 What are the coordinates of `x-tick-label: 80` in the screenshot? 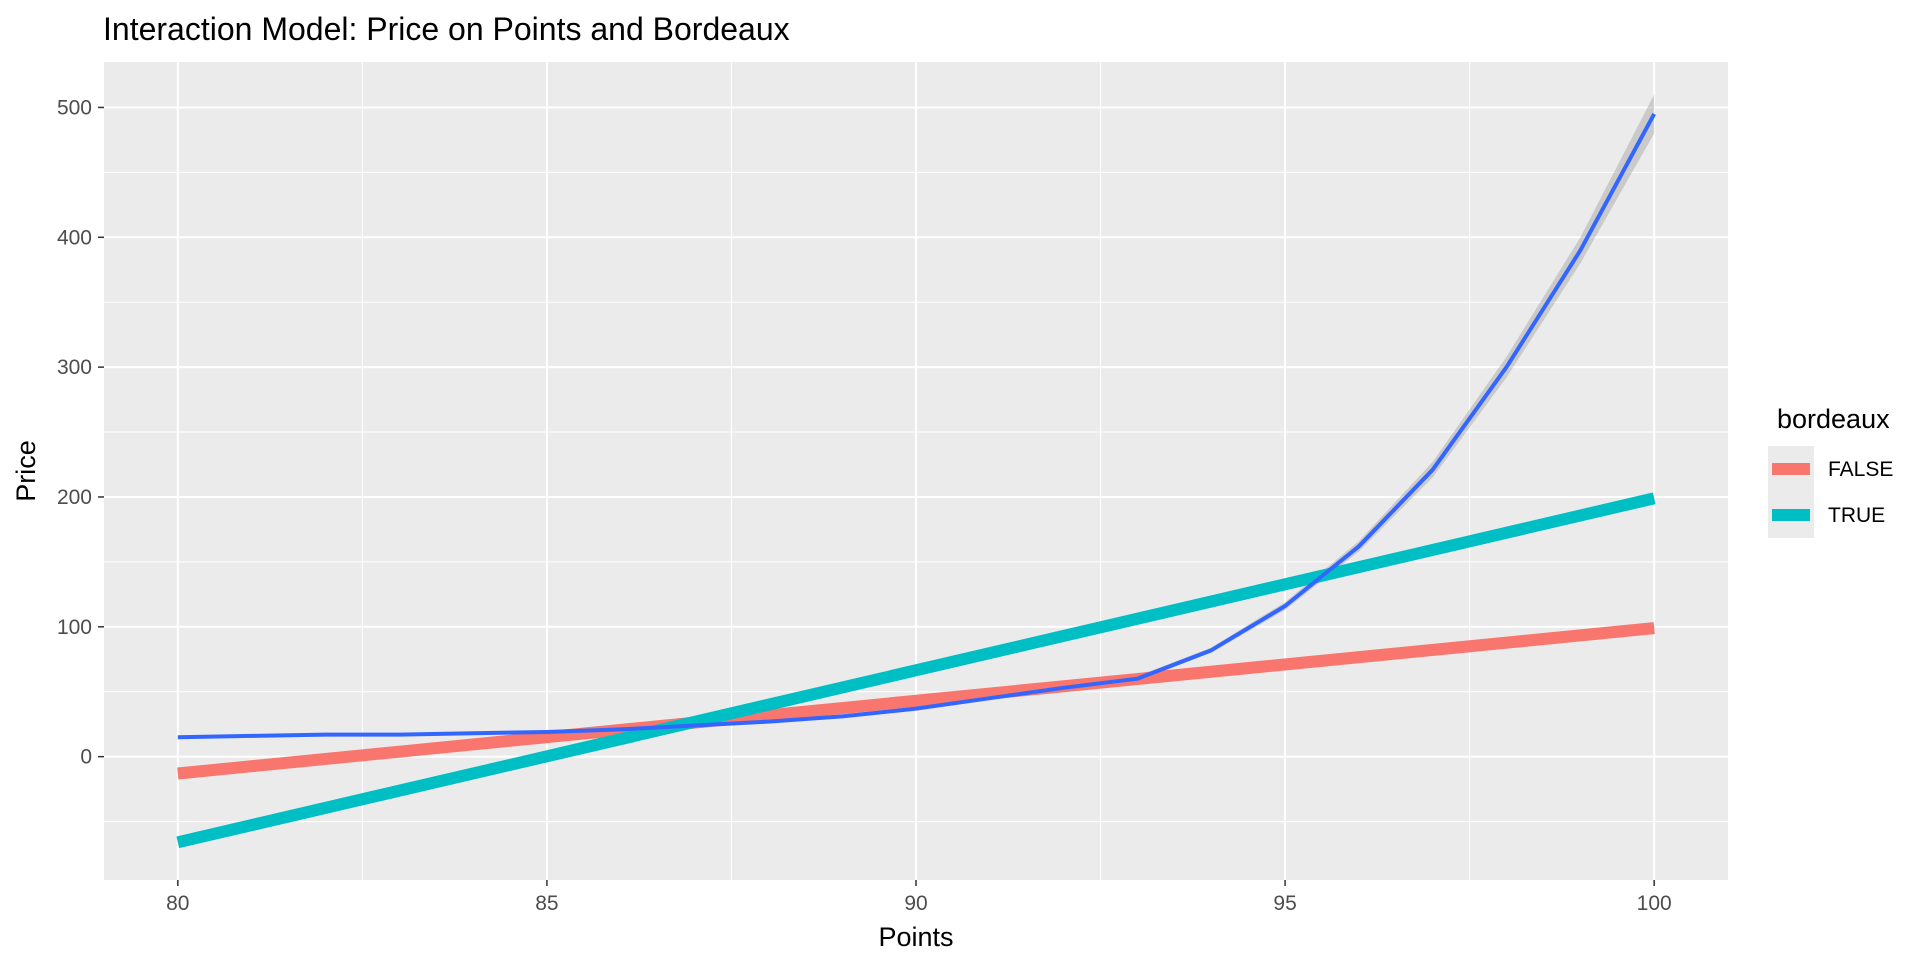 It's located at (177, 903).